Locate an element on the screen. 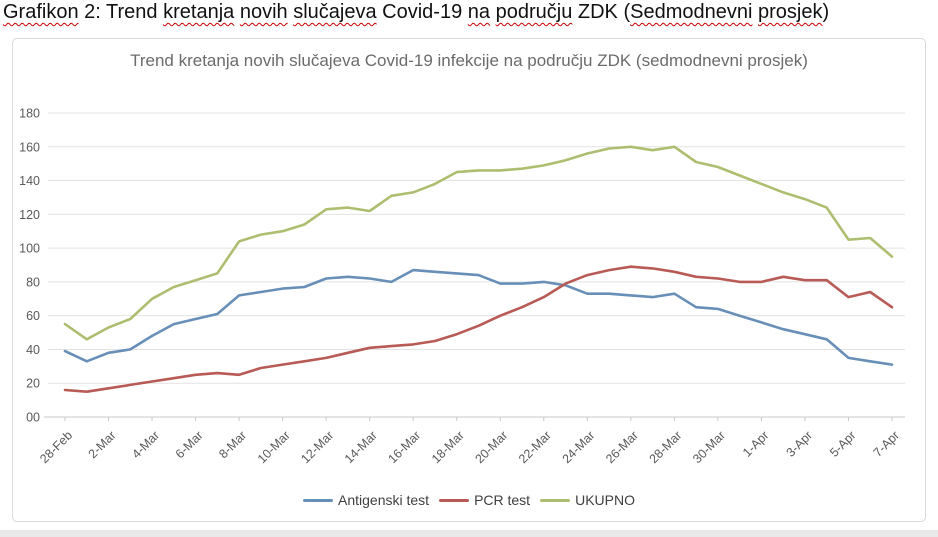 This screenshot has height=537, width=938. legend-item-pcr-test: PCR test is located at coordinates (484, 500).